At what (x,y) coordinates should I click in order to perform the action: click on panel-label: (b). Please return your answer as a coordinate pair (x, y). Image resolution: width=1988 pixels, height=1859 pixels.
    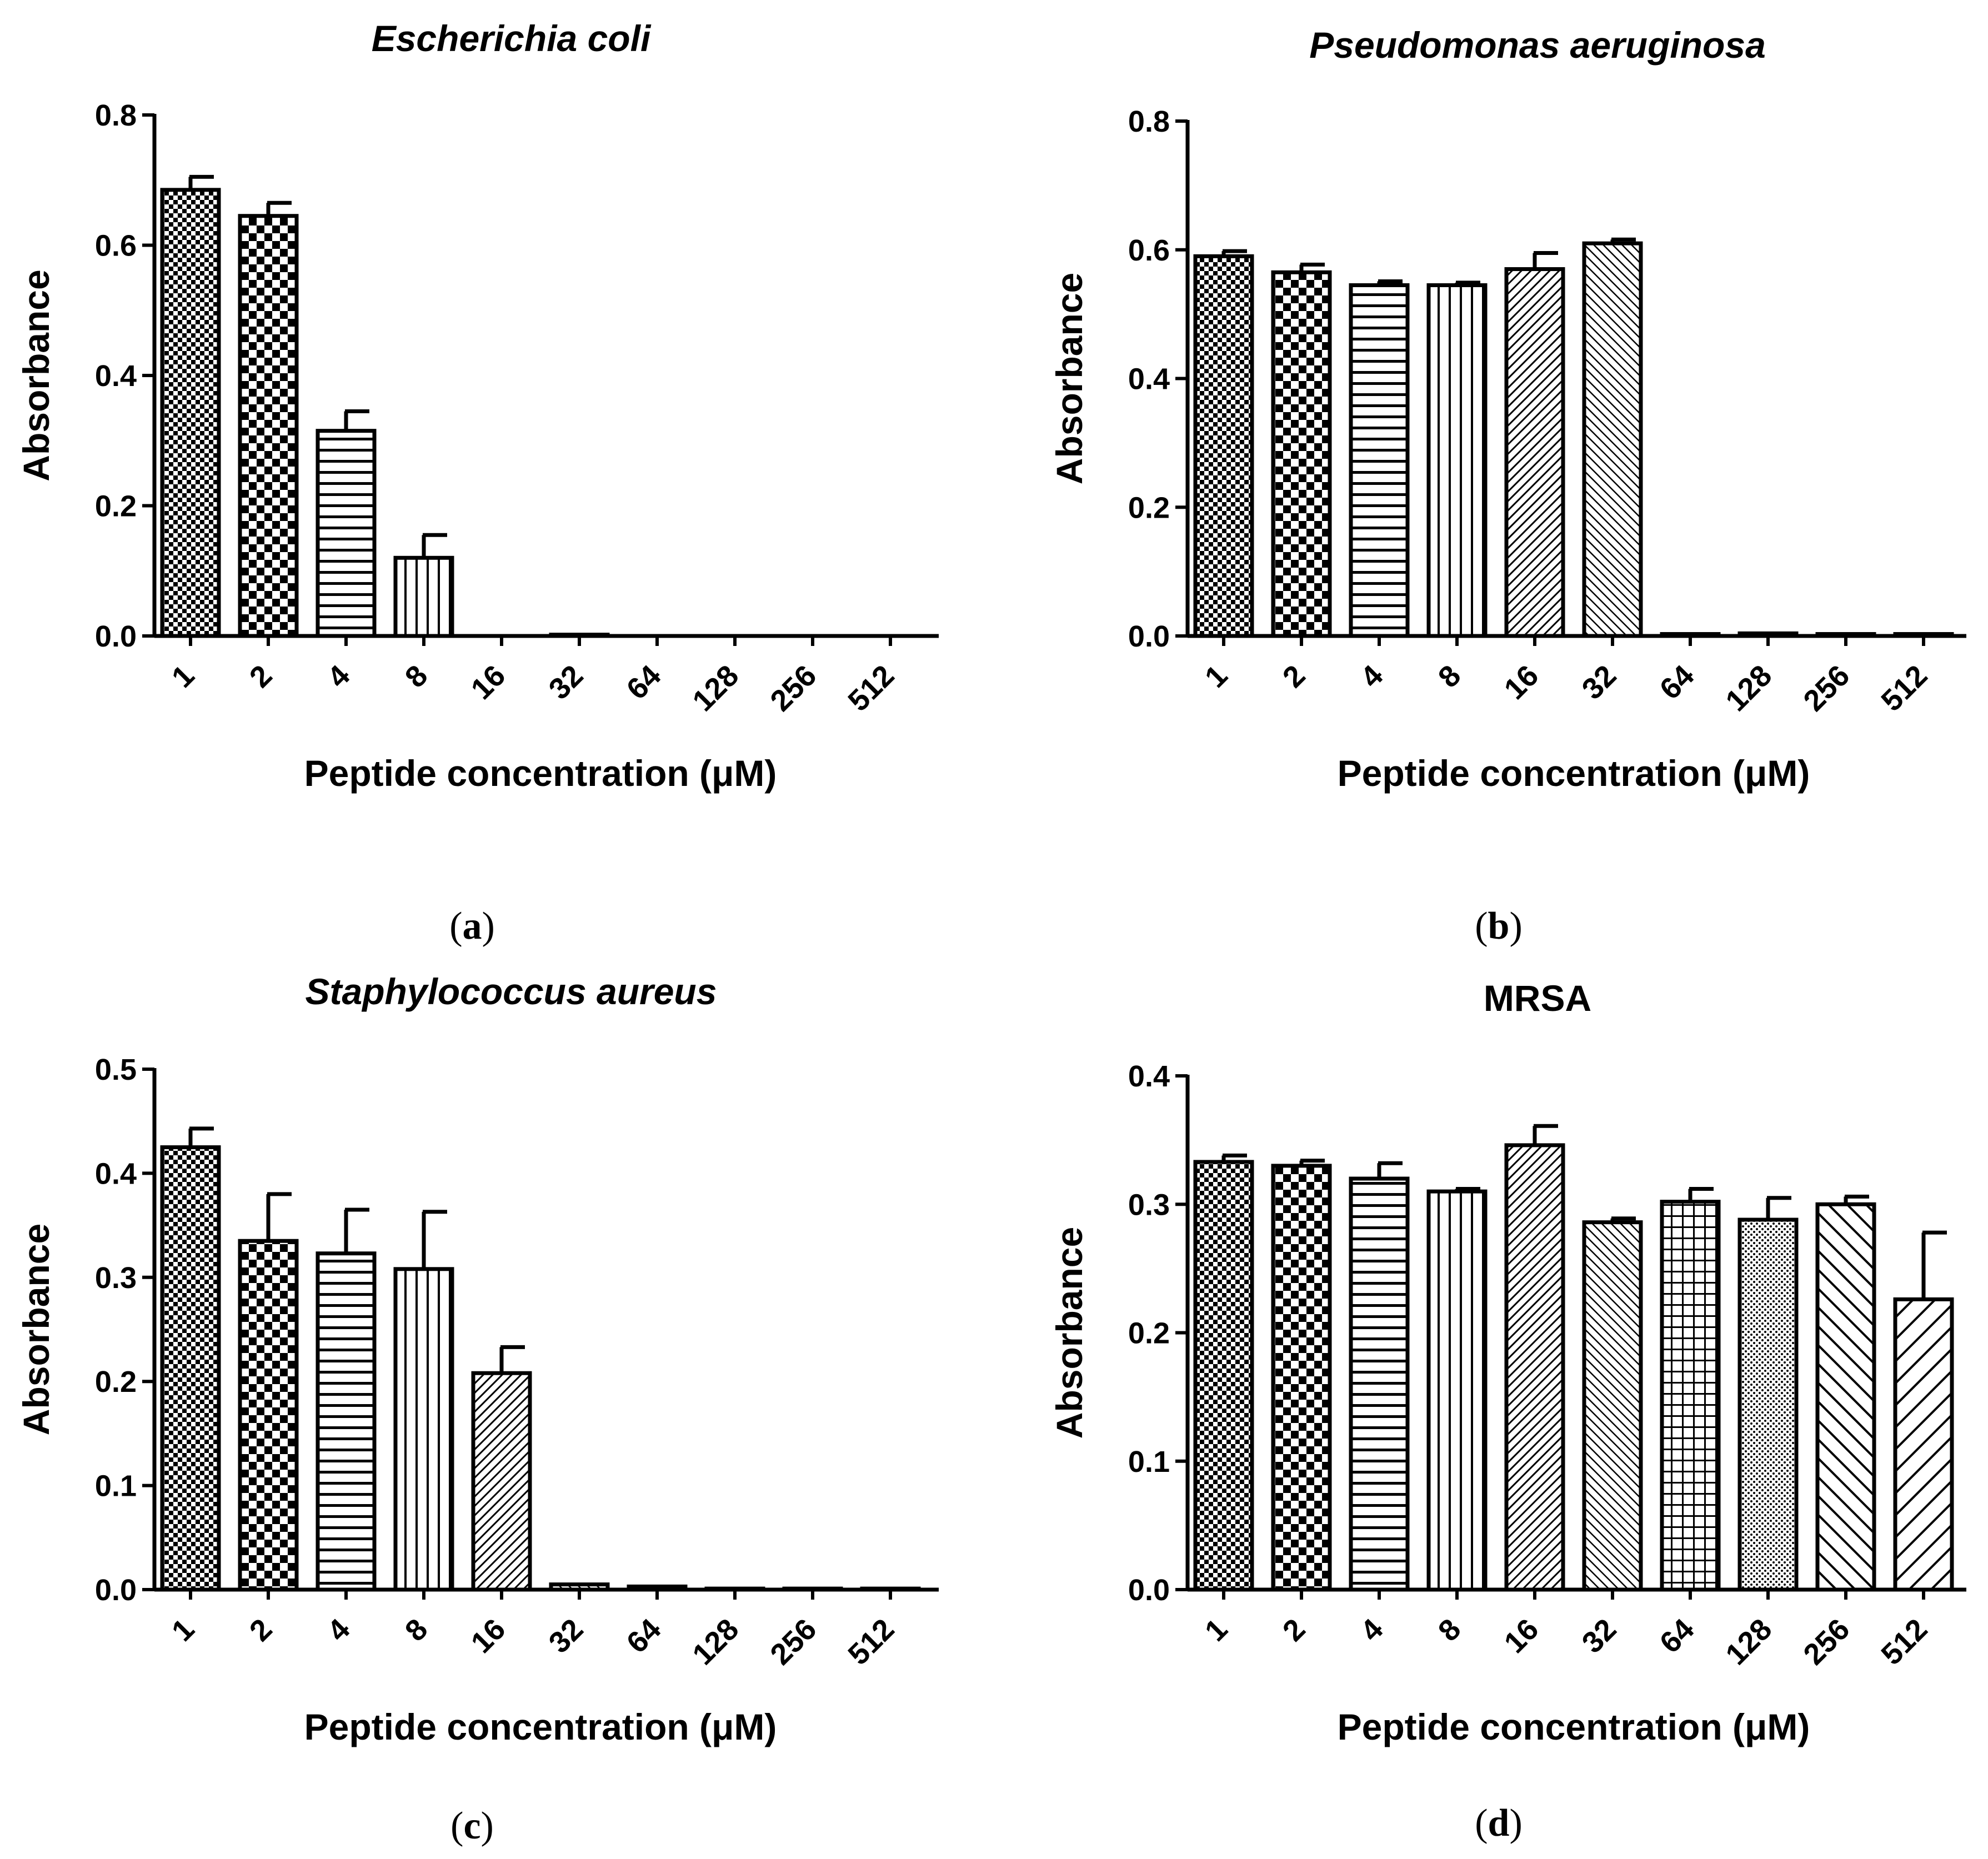
    Looking at the image, I should click on (1499, 927).